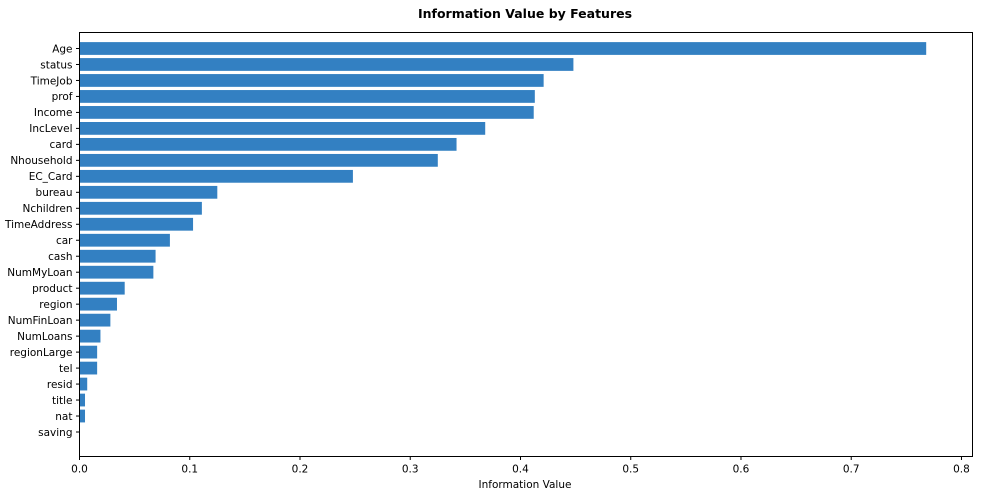  I want to click on y-tick-label: Income, so click(53, 113).